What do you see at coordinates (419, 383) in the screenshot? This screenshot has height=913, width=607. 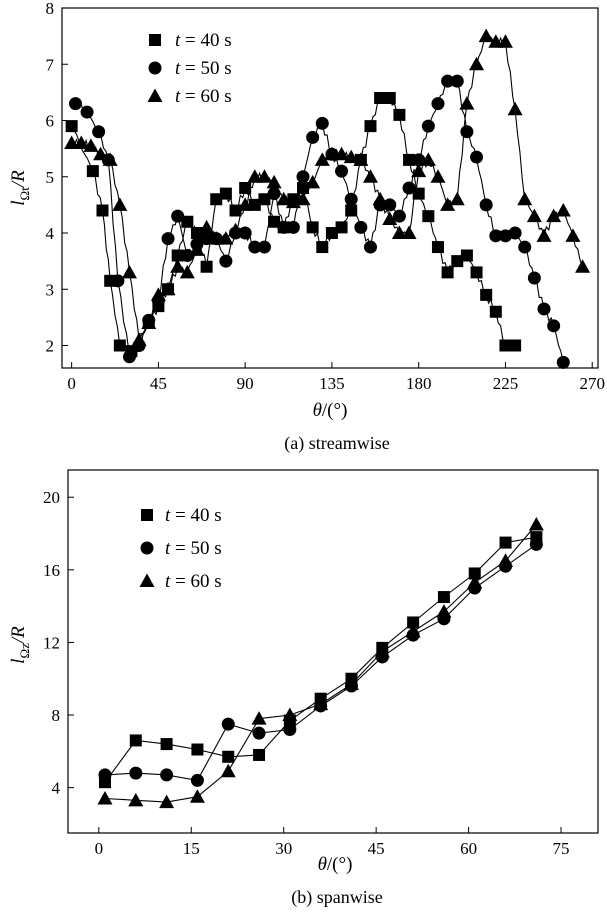 I see `x-tick-label: 180` at bounding box center [419, 383].